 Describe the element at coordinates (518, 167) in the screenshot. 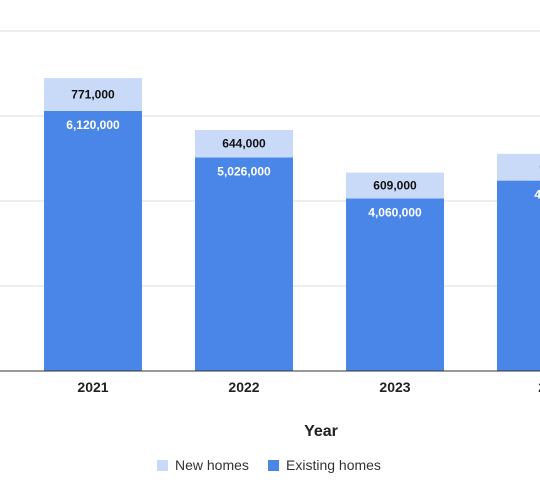

I see `bar-new-homes-2024` at that location.